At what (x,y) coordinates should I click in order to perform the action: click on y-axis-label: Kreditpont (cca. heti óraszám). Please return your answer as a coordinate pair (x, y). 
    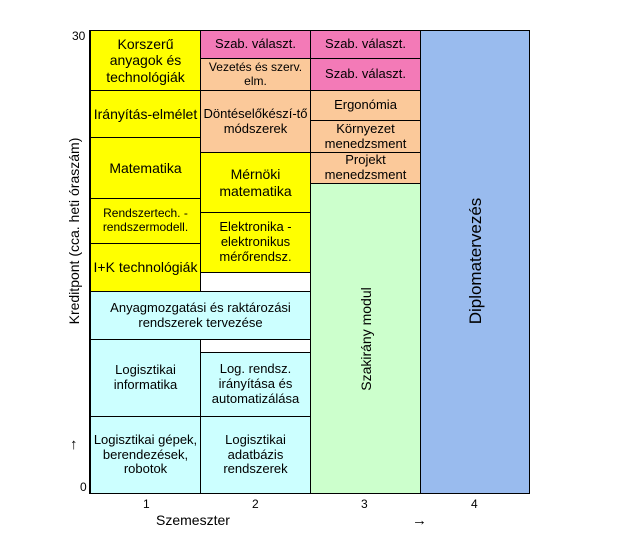
    Looking at the image, I should click on (74, 231).